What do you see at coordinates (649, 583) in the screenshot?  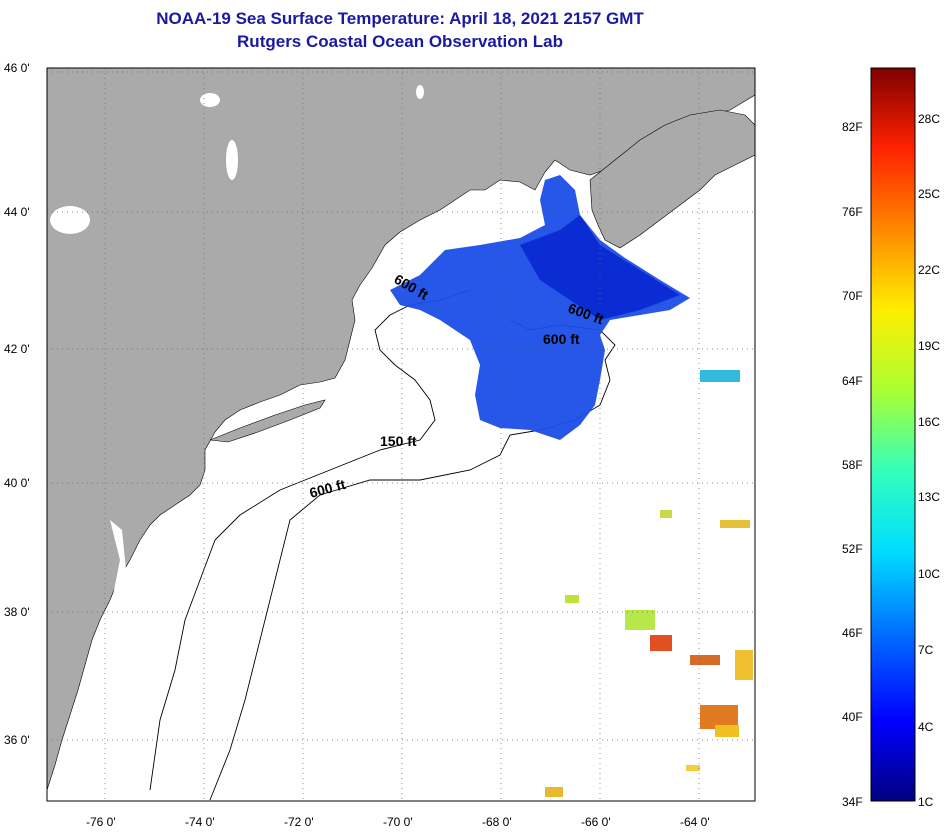 I see `sst-scatter` at bounding box center [649, 583].